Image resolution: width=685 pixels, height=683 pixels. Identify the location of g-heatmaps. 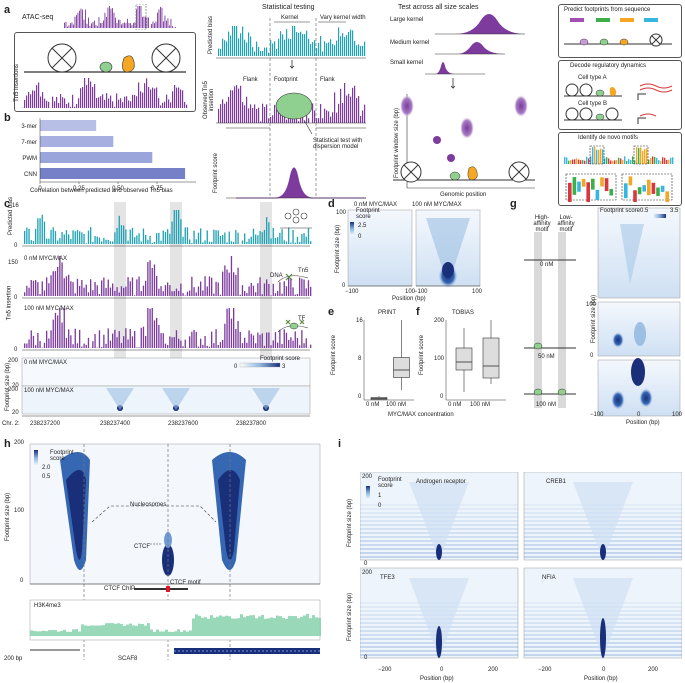
(639, 312).